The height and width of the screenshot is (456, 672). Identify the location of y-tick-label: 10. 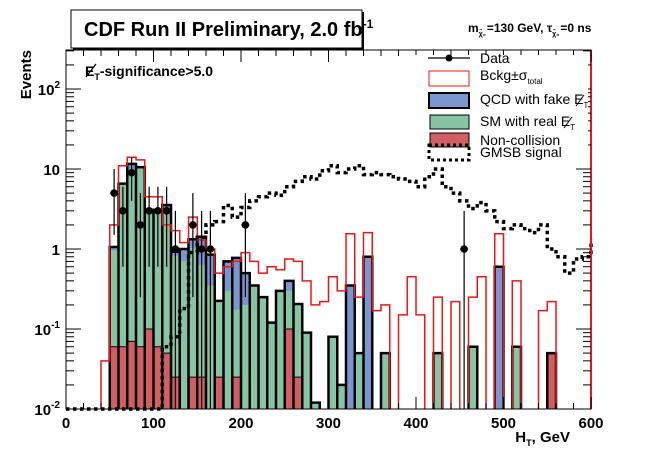
(51, 170).